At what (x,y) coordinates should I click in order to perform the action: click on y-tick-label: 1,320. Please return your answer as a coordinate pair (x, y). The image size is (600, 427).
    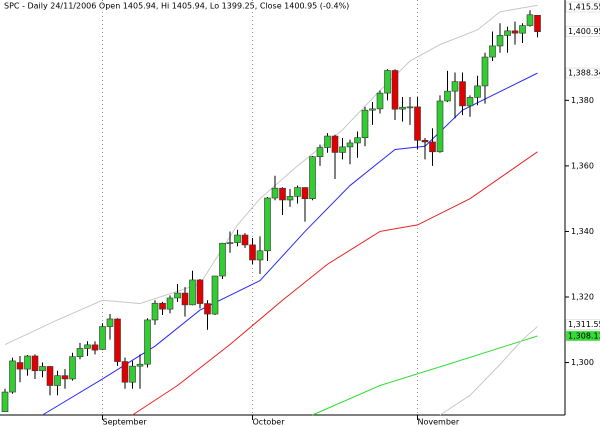
    Looking at the image, I should click on (582, 297).